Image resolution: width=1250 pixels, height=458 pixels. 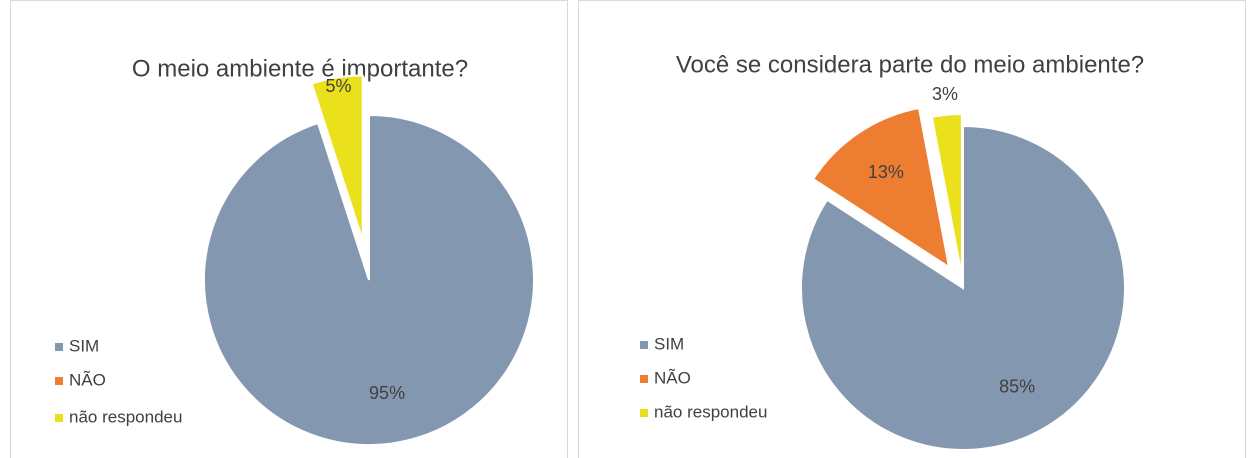 What do you see at coordinates (338, 86) in the screenshot?
I see `data-label: 5%` at bounding box center [338, 86].